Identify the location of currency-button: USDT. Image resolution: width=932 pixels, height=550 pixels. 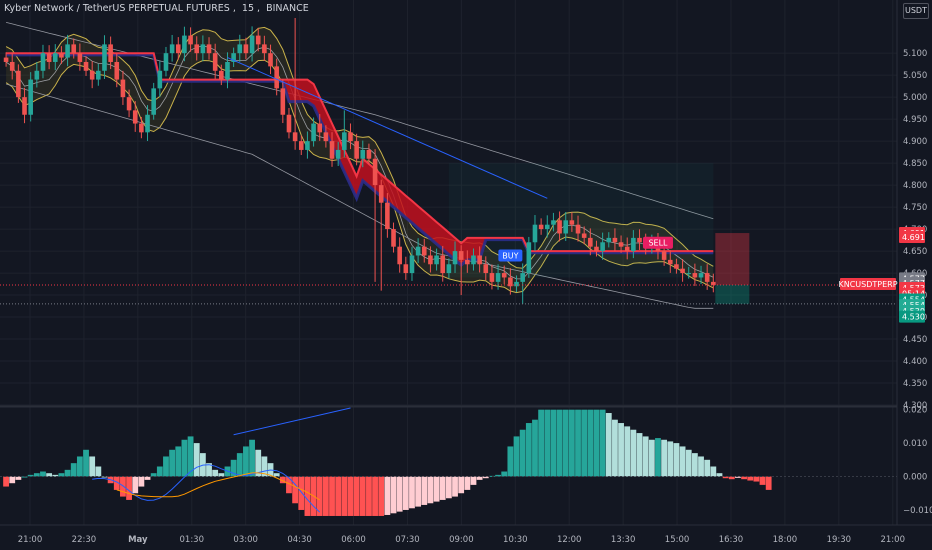
(916, 11).